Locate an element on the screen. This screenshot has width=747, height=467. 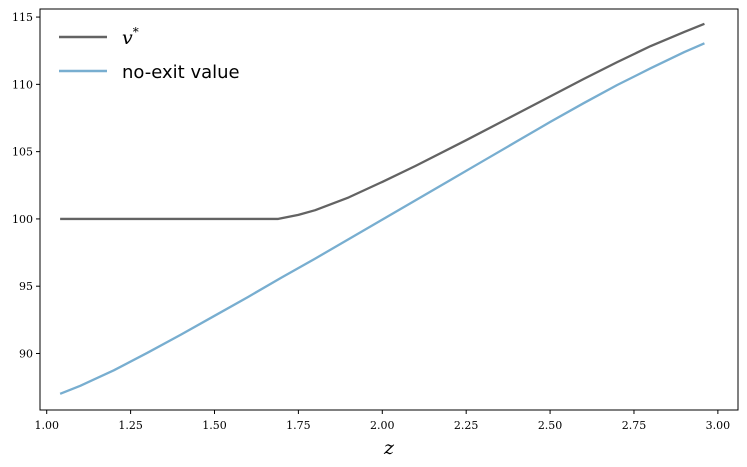
x-tick-label: 2.00 is located at coordinates (382, 425).